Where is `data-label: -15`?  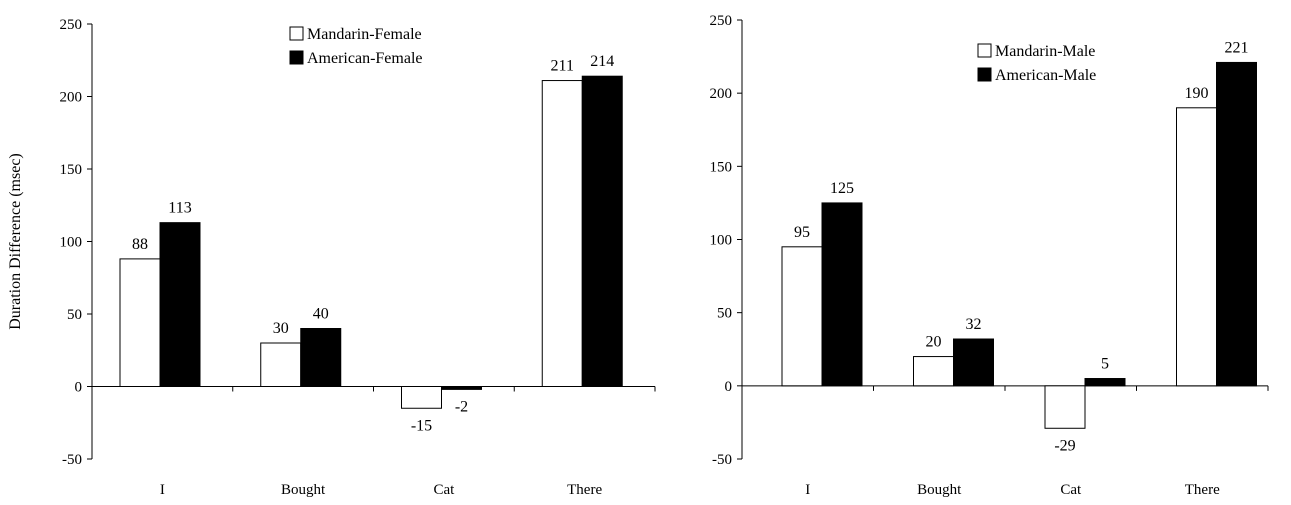 data-label: -15 is located at coordinates (421, 425).